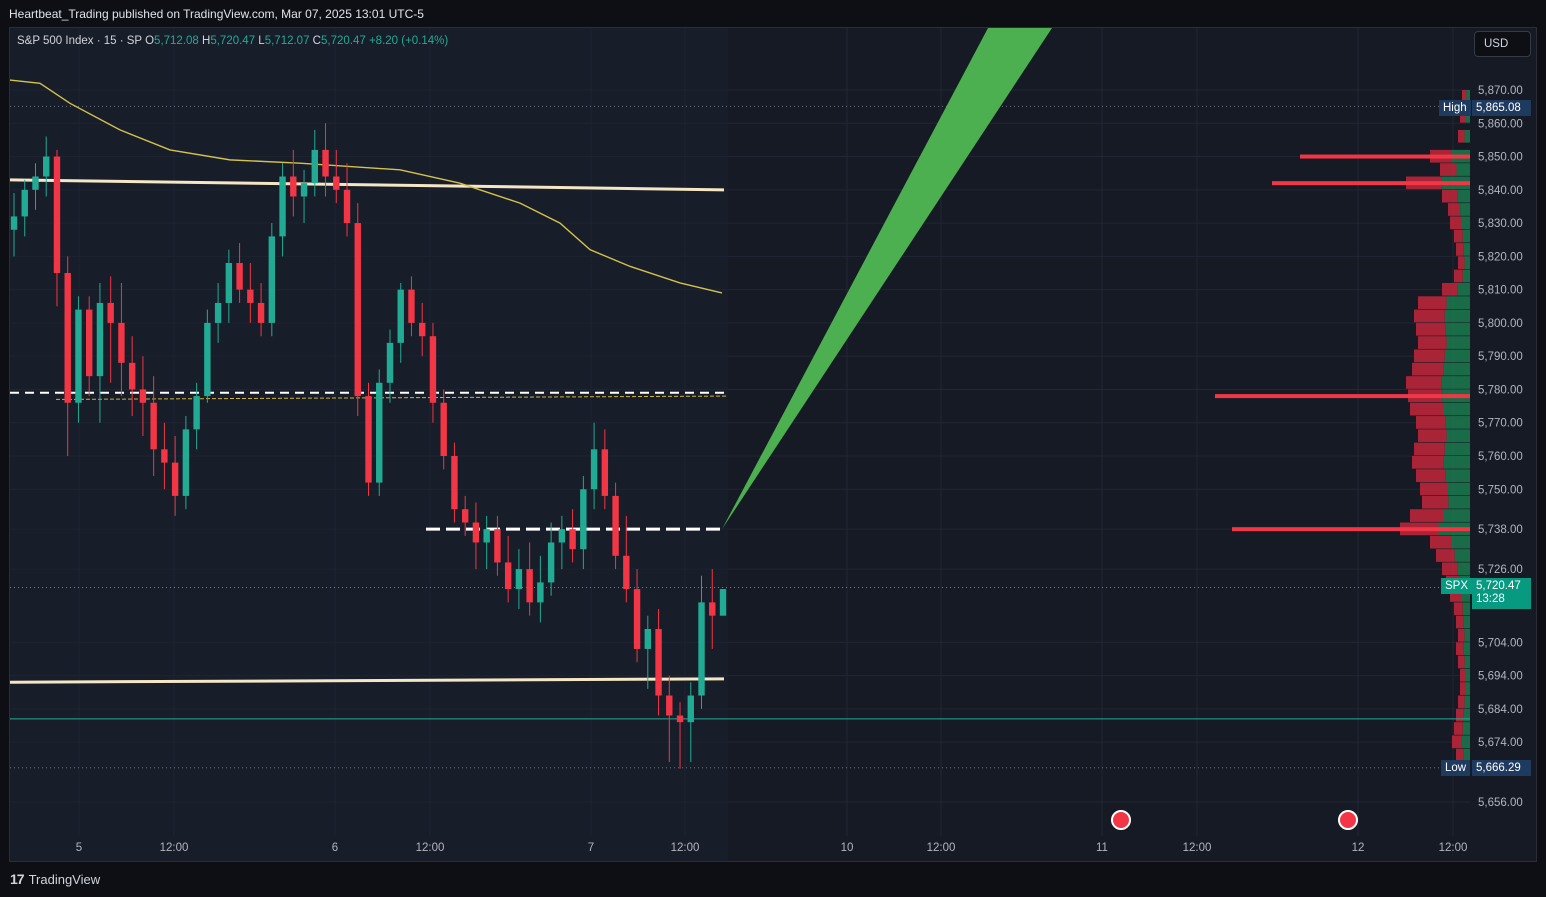  Describe the element at coordinates (55, 879) in the screenshot. I see `footer: 17 TradingView` at that location.